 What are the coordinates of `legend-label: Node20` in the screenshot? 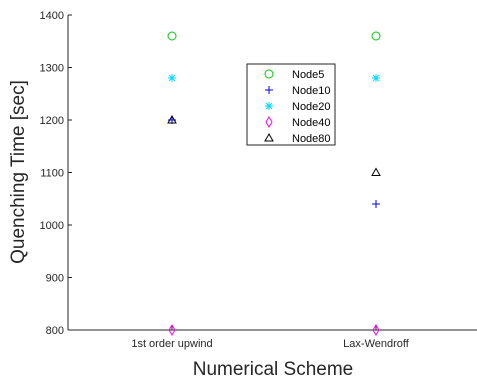 It's located at (311, 107).